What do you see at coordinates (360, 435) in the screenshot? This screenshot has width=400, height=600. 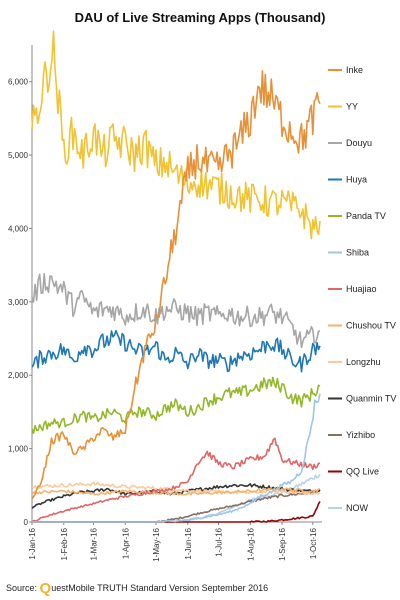 I see `legend-label: Yizhibo` at bounding box center [360, 435].